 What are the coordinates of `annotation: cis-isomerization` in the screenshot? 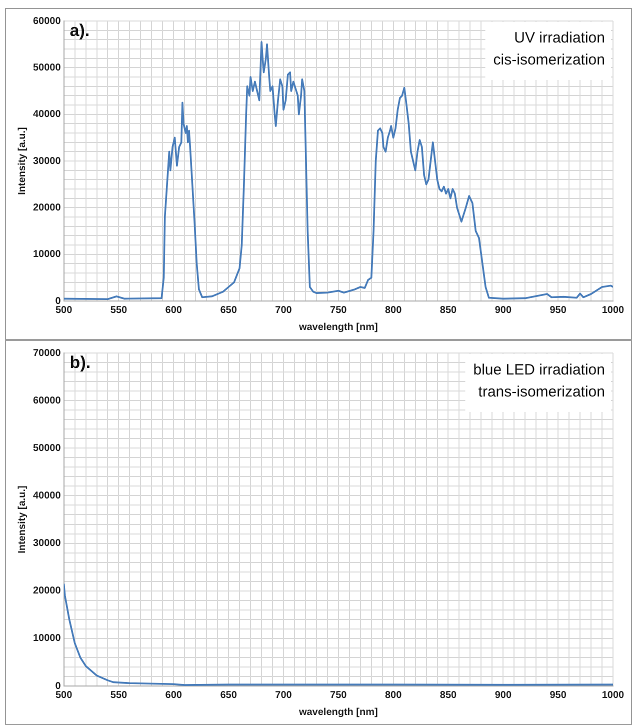 It's located at (549, 60).